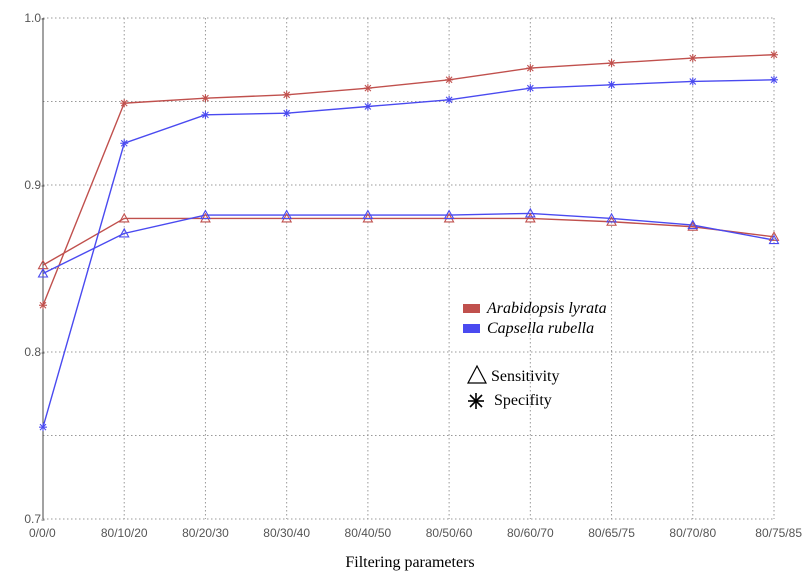  What do you see at coordinates (692, 533) in the screenshot?
I see `x-tick-label: 80/70/80` at bounding box center [692, 533].